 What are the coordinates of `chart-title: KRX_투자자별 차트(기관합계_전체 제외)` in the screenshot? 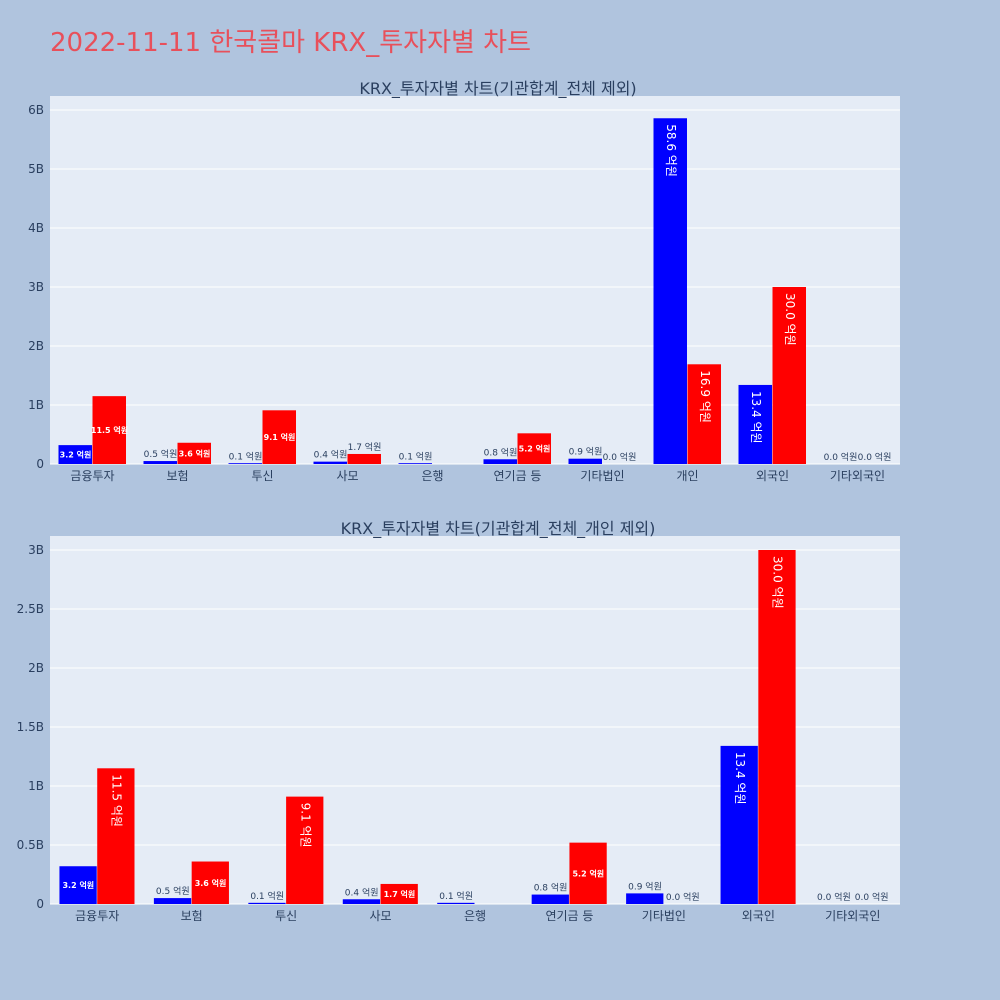 It's located at (497, 89).